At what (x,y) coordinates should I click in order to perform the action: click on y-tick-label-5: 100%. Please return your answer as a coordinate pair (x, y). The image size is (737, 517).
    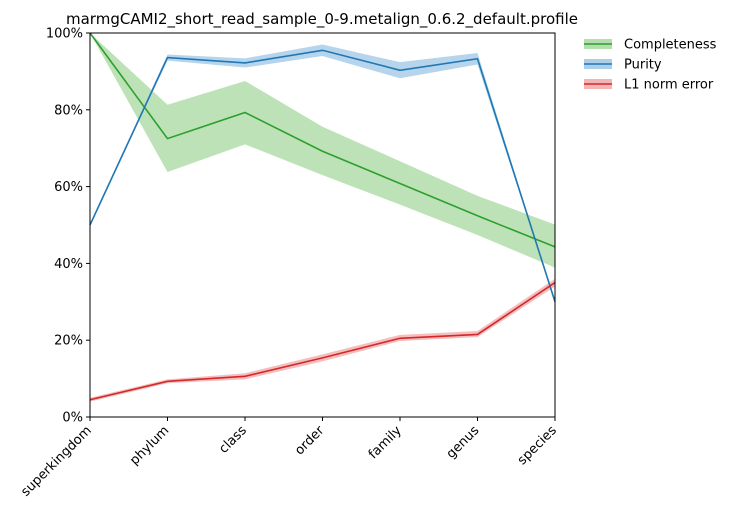
    Looking at the image, I should click on (64, 34).